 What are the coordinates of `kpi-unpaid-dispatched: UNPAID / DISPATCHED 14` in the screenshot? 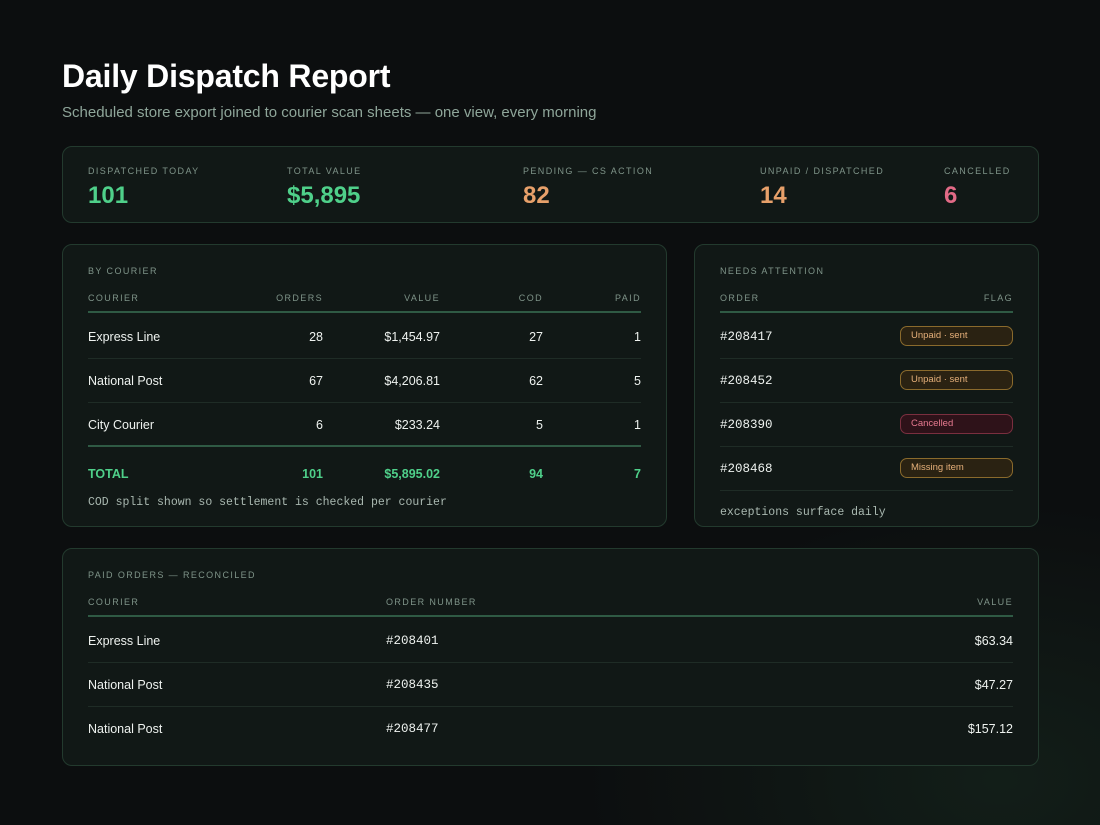 It's located at (822, 188).